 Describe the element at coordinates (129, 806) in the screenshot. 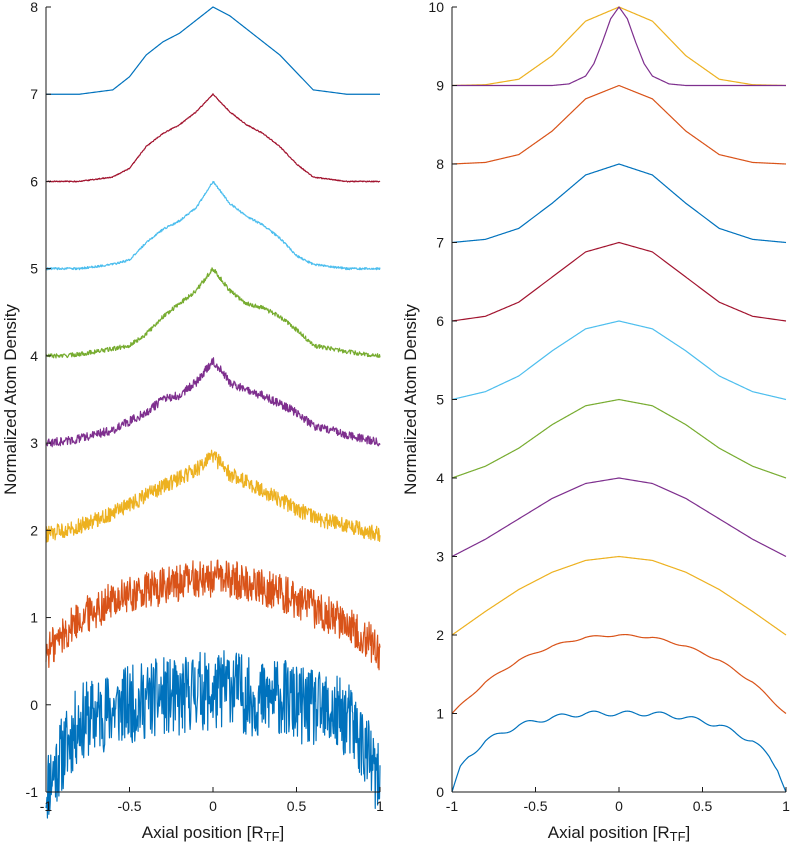

I see `left-x-tick-label: -0.5` at that location.